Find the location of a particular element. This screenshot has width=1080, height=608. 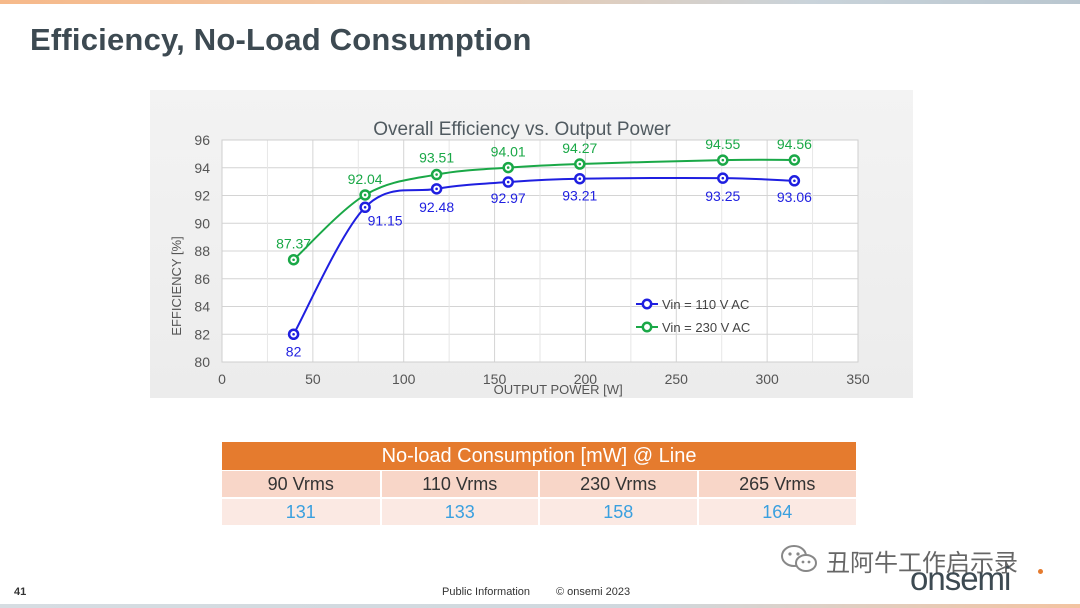

page-number: 41 is located at coordinates (20, 592).